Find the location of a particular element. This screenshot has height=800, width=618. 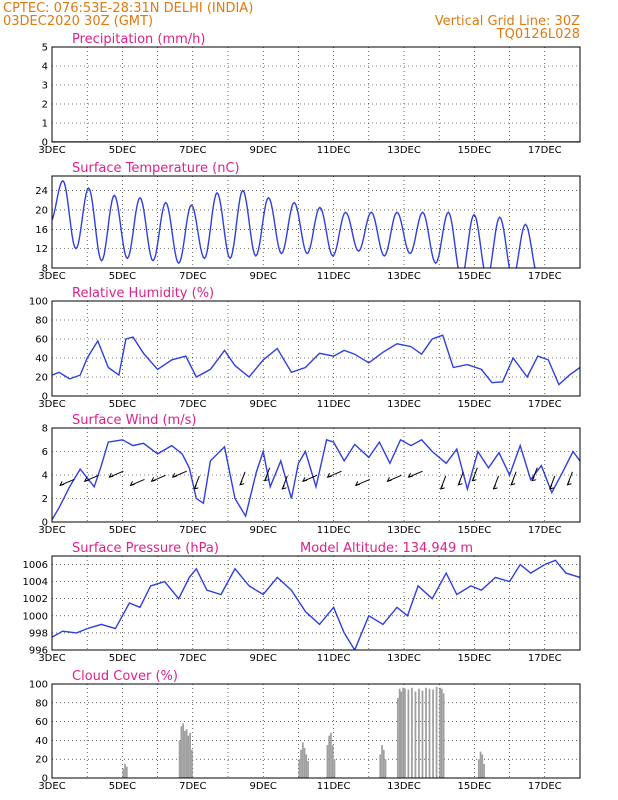

panel-title: Relative Humidity (%) is located at coordinates (143, 293).